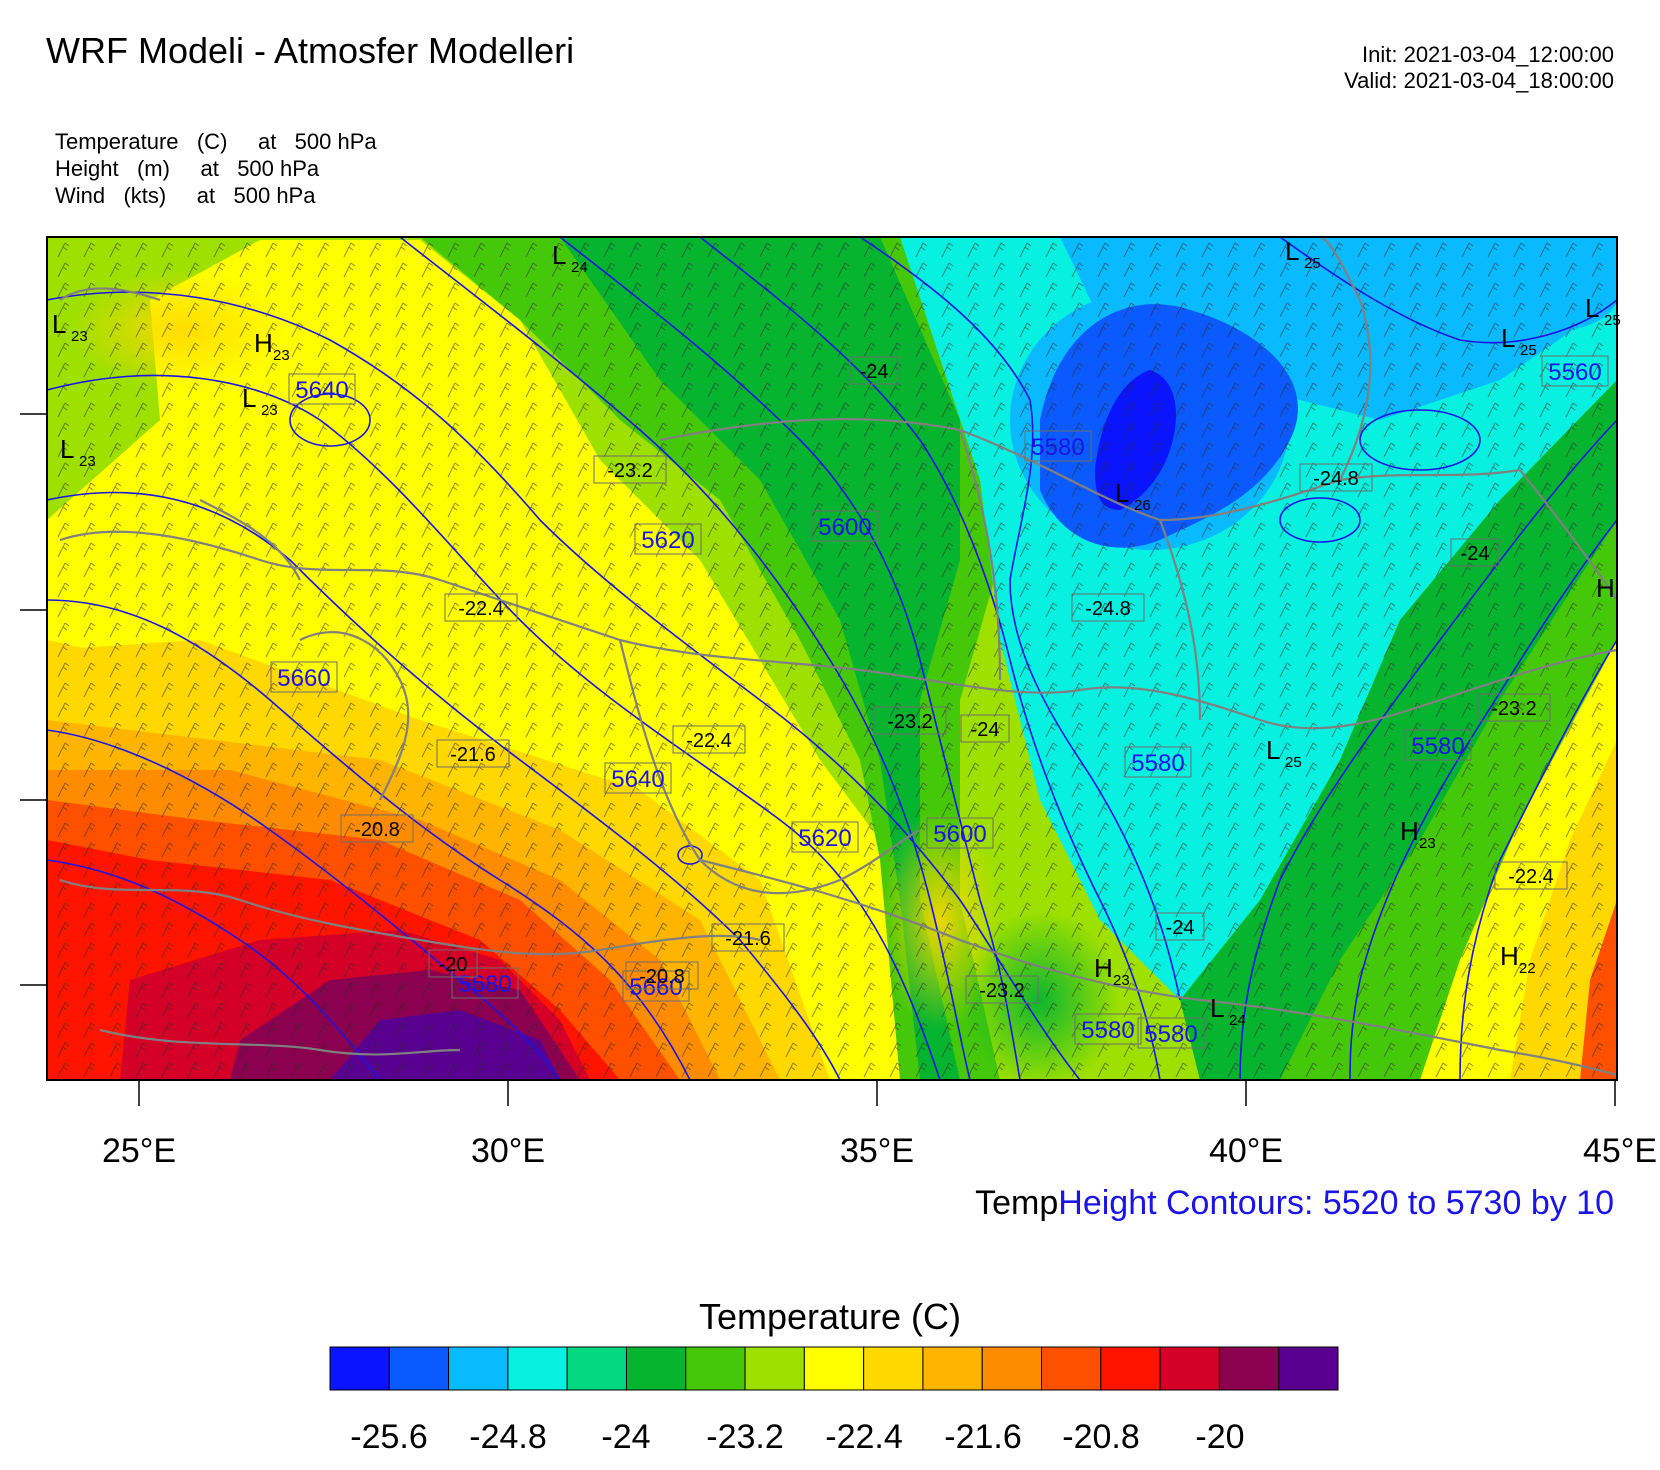 Image resolution: width=1660 pixels, height=1470 pixels. What do you see at coordinates (484, 984) in the screenshot?
I see `height-label: 5680` at bounding box center [484, 984].